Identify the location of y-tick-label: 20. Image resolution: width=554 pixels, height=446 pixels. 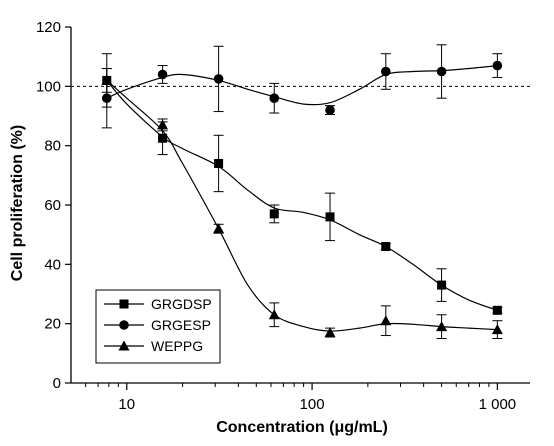
(52, 324).